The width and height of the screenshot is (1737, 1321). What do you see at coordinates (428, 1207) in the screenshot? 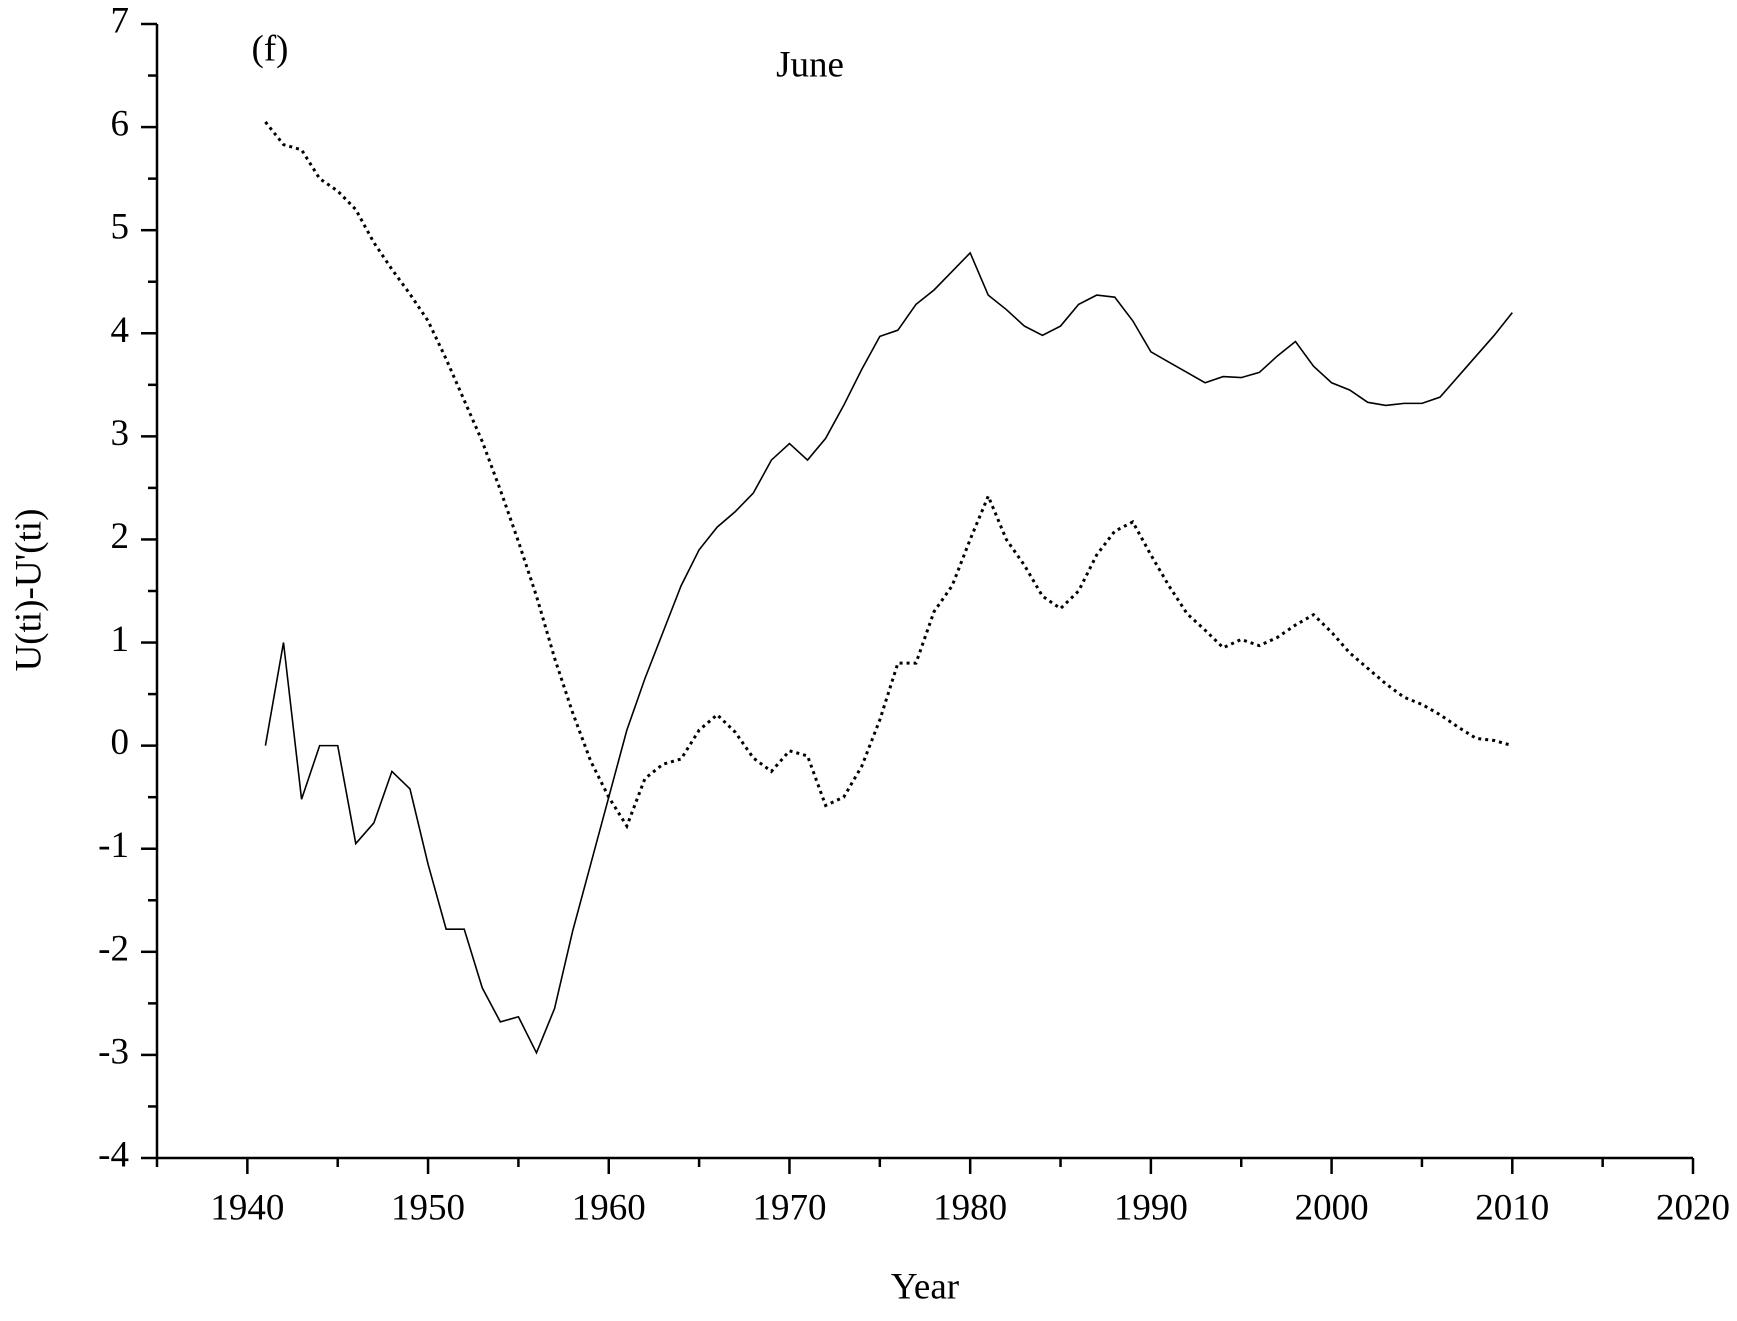
I see `x-tick-label: 1950` at bounding box center [428, 1207].